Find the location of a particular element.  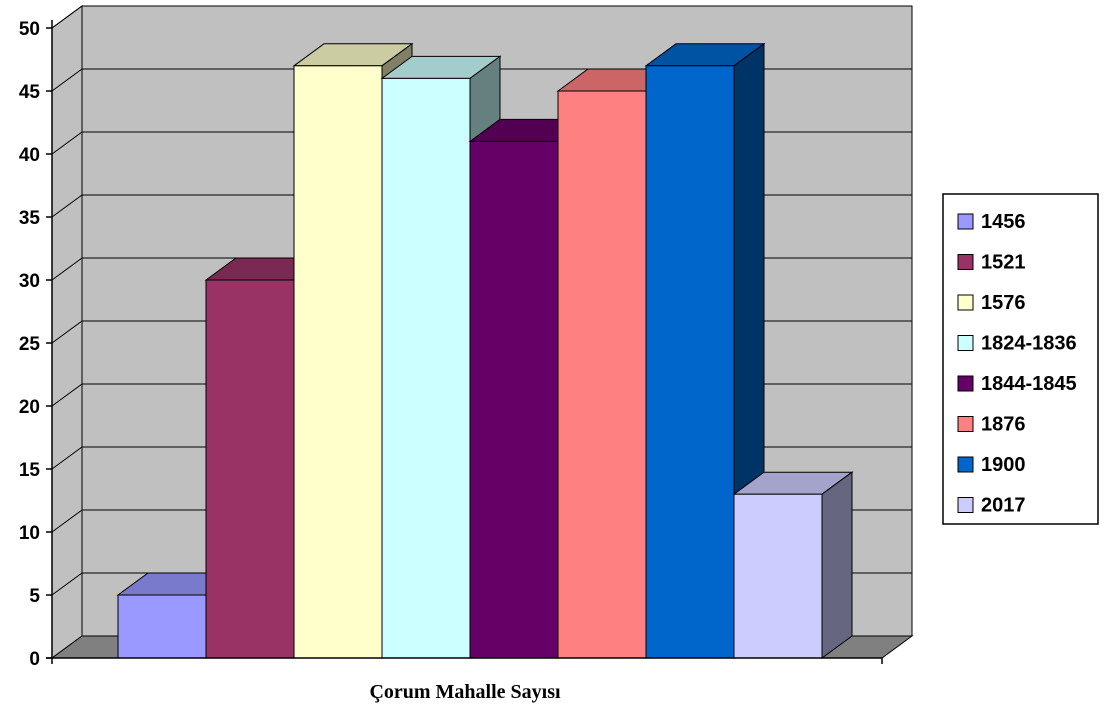

y-tick-label: 30 is located at coordinates (29, 281).